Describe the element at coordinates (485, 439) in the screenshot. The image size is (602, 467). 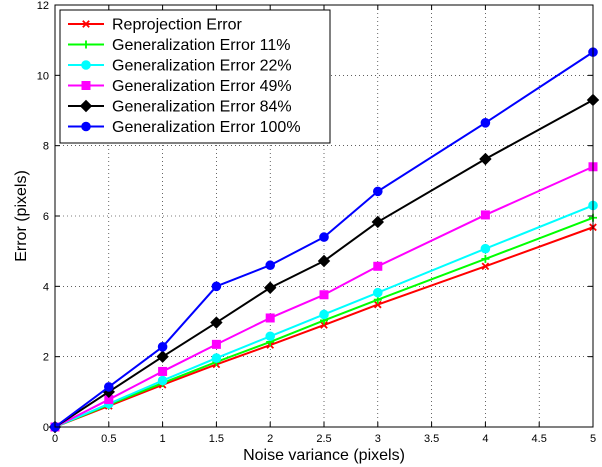
I see `x-tick-label: 4` at that location.